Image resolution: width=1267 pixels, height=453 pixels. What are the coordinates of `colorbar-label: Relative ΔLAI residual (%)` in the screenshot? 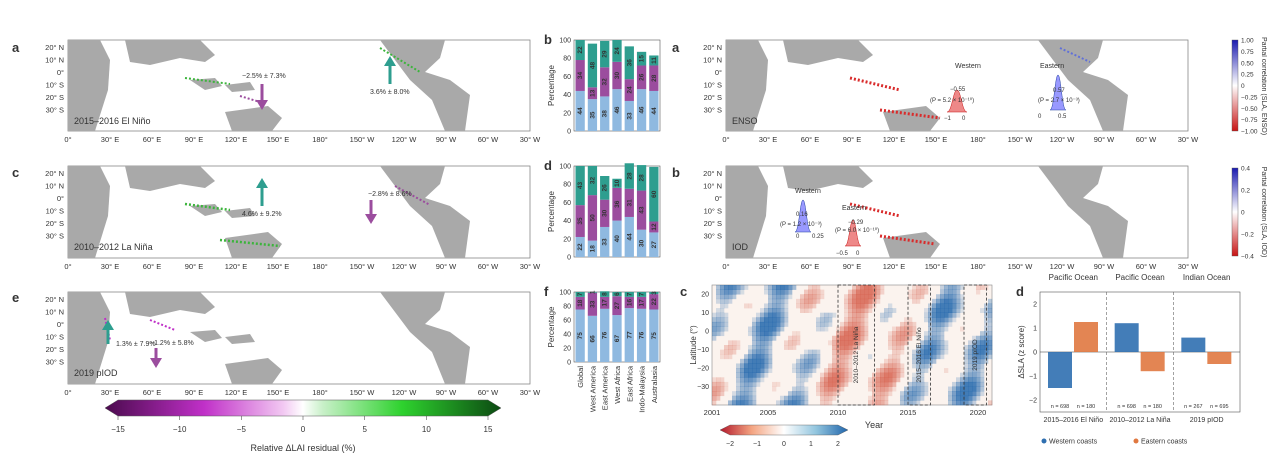 It's located at (302, 448).